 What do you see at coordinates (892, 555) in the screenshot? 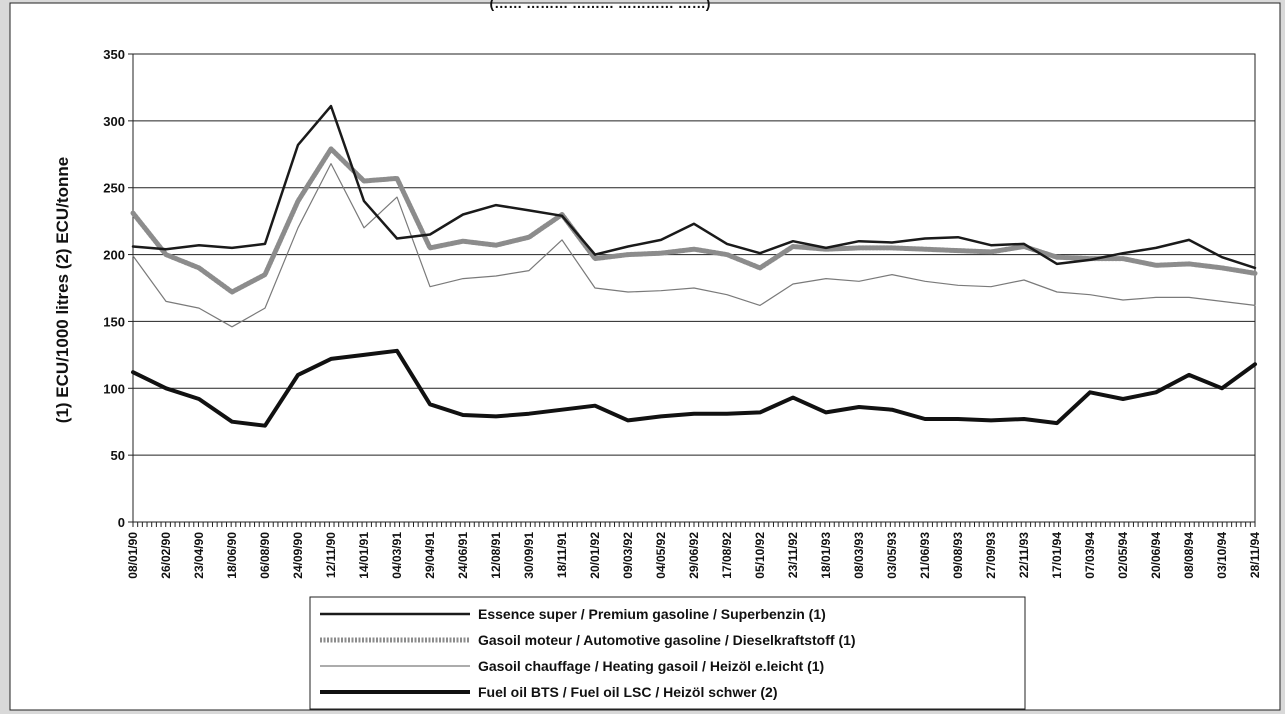
I see `x-tick-label: 03/05/93` at bounding box center [892, 555].